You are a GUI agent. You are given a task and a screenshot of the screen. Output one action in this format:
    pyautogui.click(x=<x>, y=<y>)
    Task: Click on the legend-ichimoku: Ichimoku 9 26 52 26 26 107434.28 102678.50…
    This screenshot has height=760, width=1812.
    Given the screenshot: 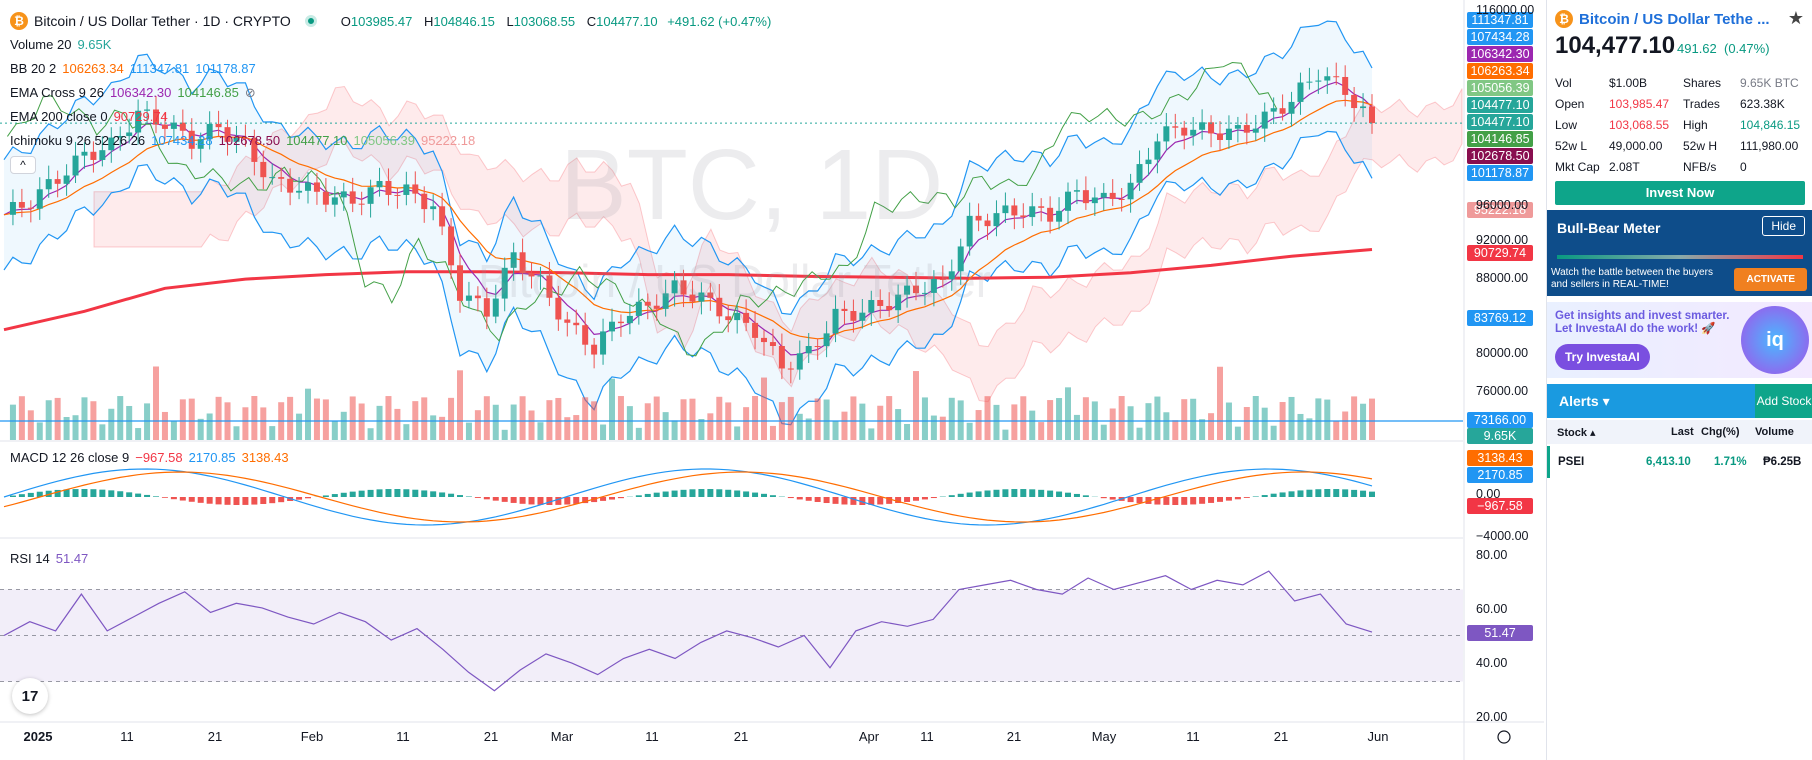 What is the action you would take?
    pyautogui.click(x=245, y=141)
    